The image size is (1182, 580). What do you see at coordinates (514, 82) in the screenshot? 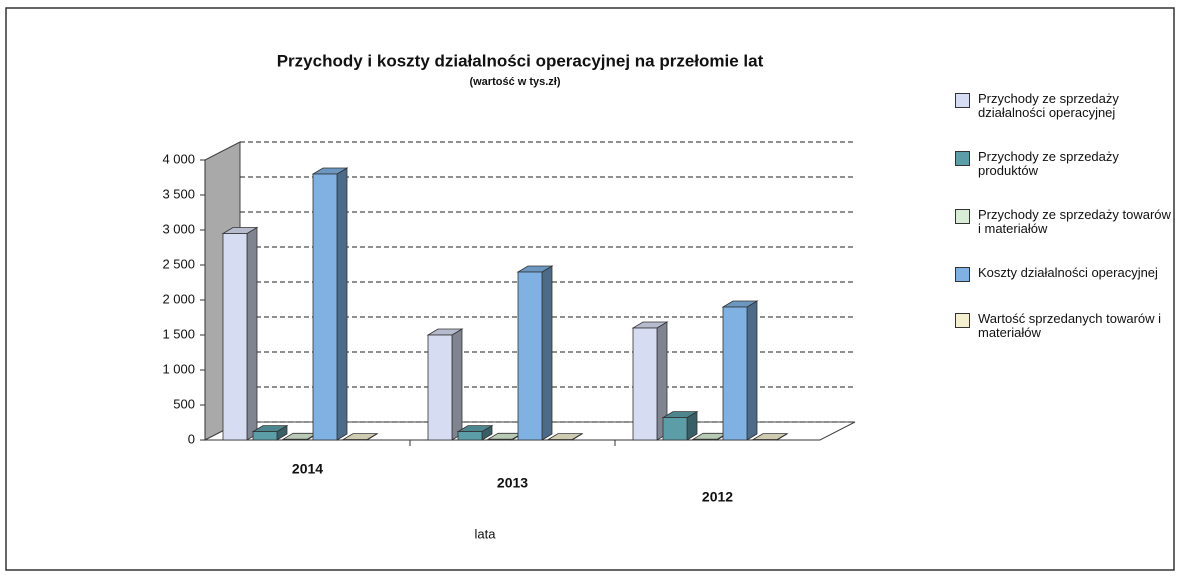
I see `chart-subtitle: (wartość w tys.zł)` at bounding box center [514, 82].